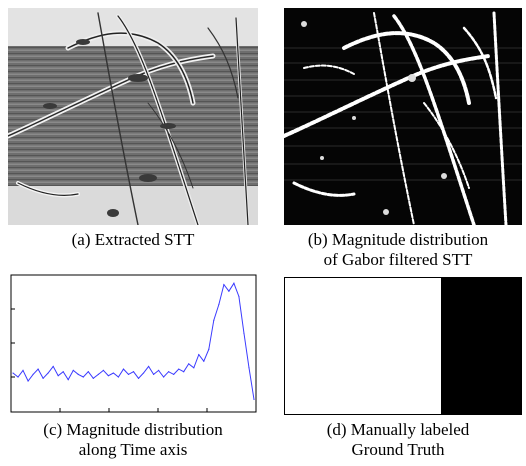 The width and height of the screenshot is (526, 466). What do you see at coordinates (398, 259) in the screenshot?
I see `caption-b-line-2: of Gabor filtered STT` at bounding box center [398, 259].